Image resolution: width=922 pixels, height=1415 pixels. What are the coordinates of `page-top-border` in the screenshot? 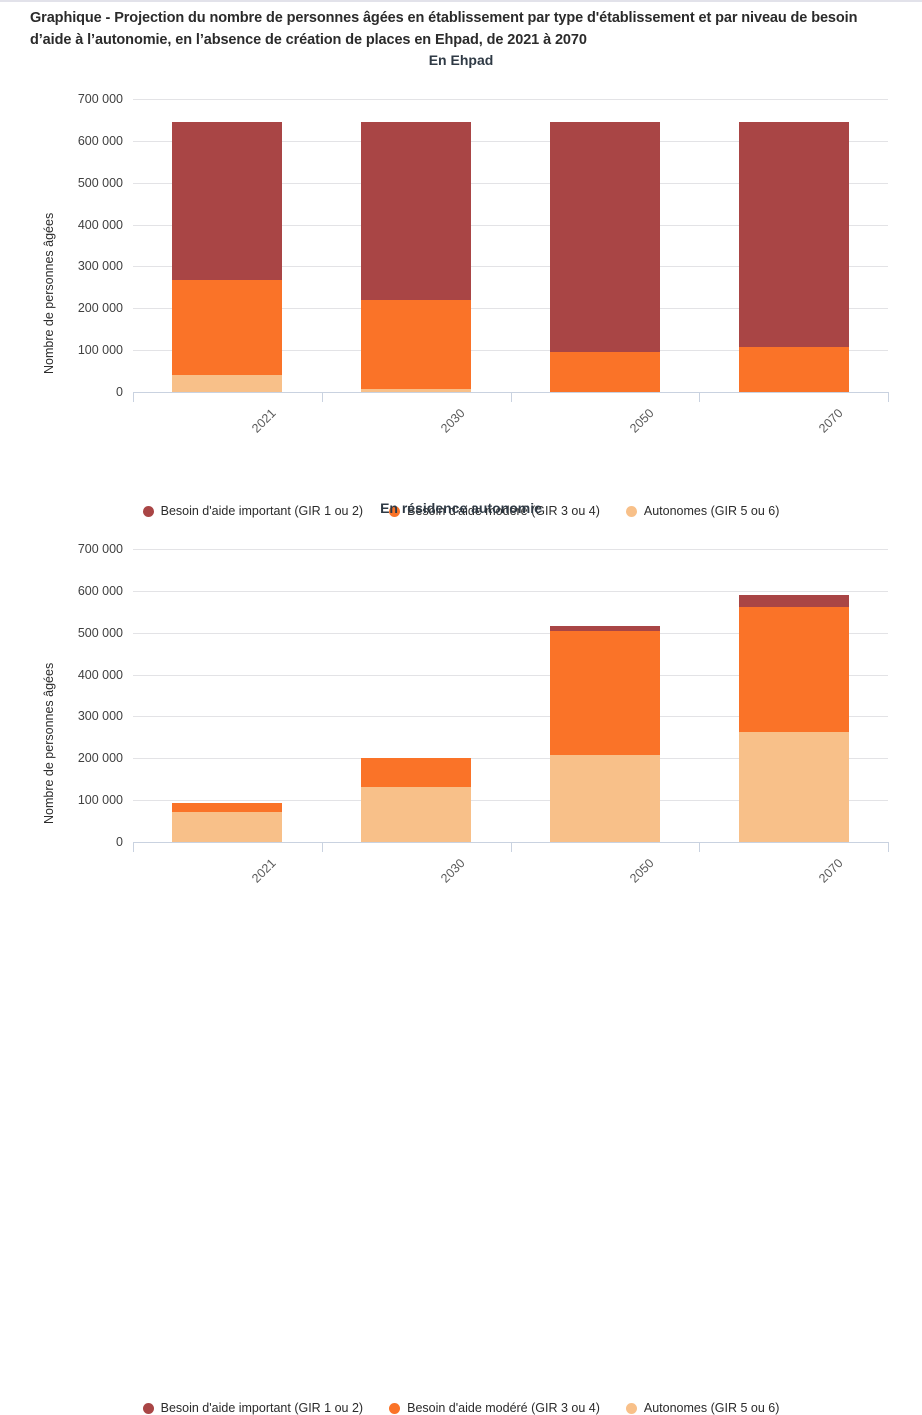 It's located at (461, 1).